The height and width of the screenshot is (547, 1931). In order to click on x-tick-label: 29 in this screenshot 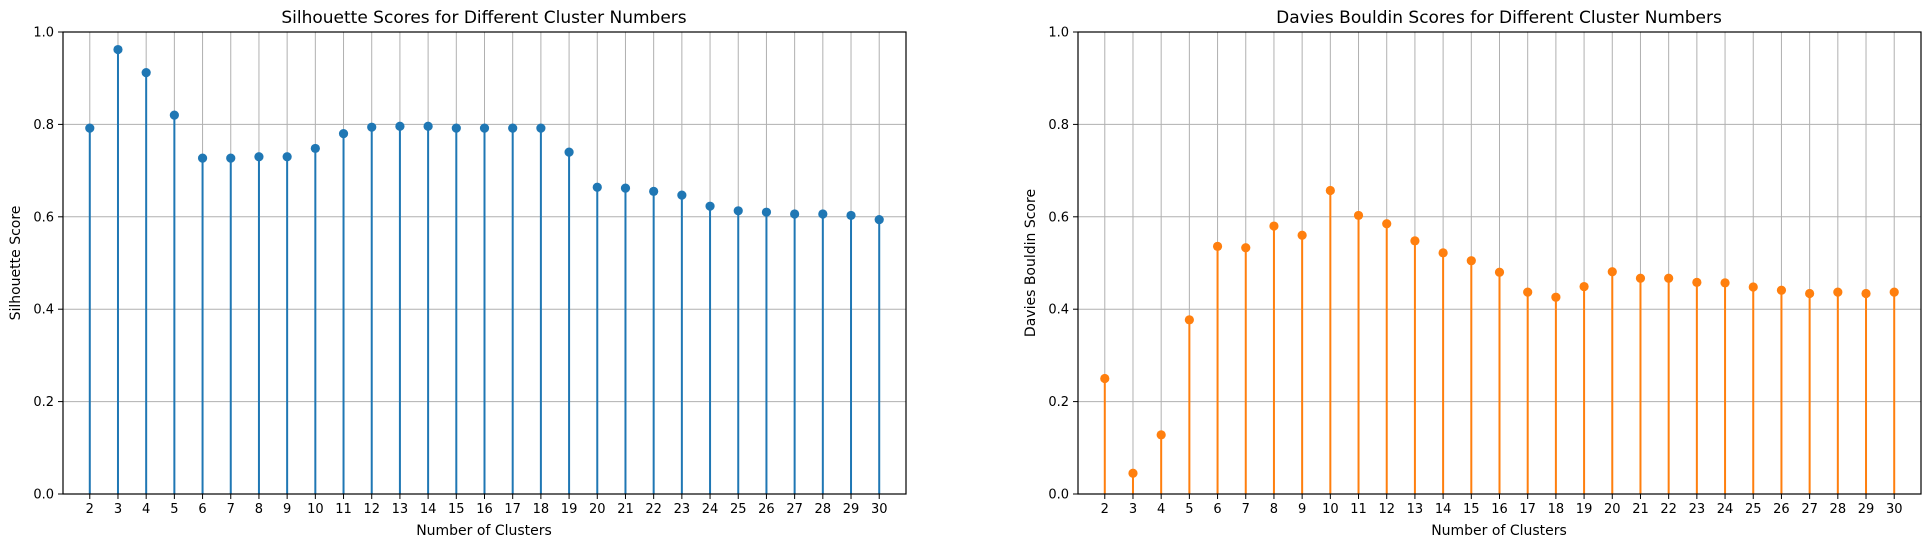, I will do `click(851, 509)`.